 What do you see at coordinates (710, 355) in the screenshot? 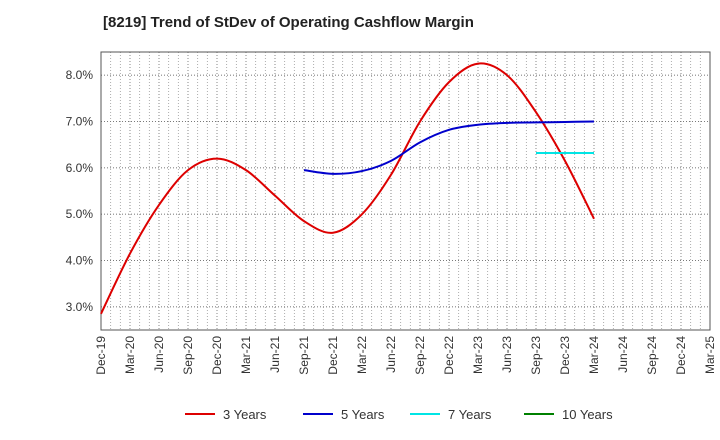
I see `x-tick-label: Mar-25` at bounding box center [710, 355].